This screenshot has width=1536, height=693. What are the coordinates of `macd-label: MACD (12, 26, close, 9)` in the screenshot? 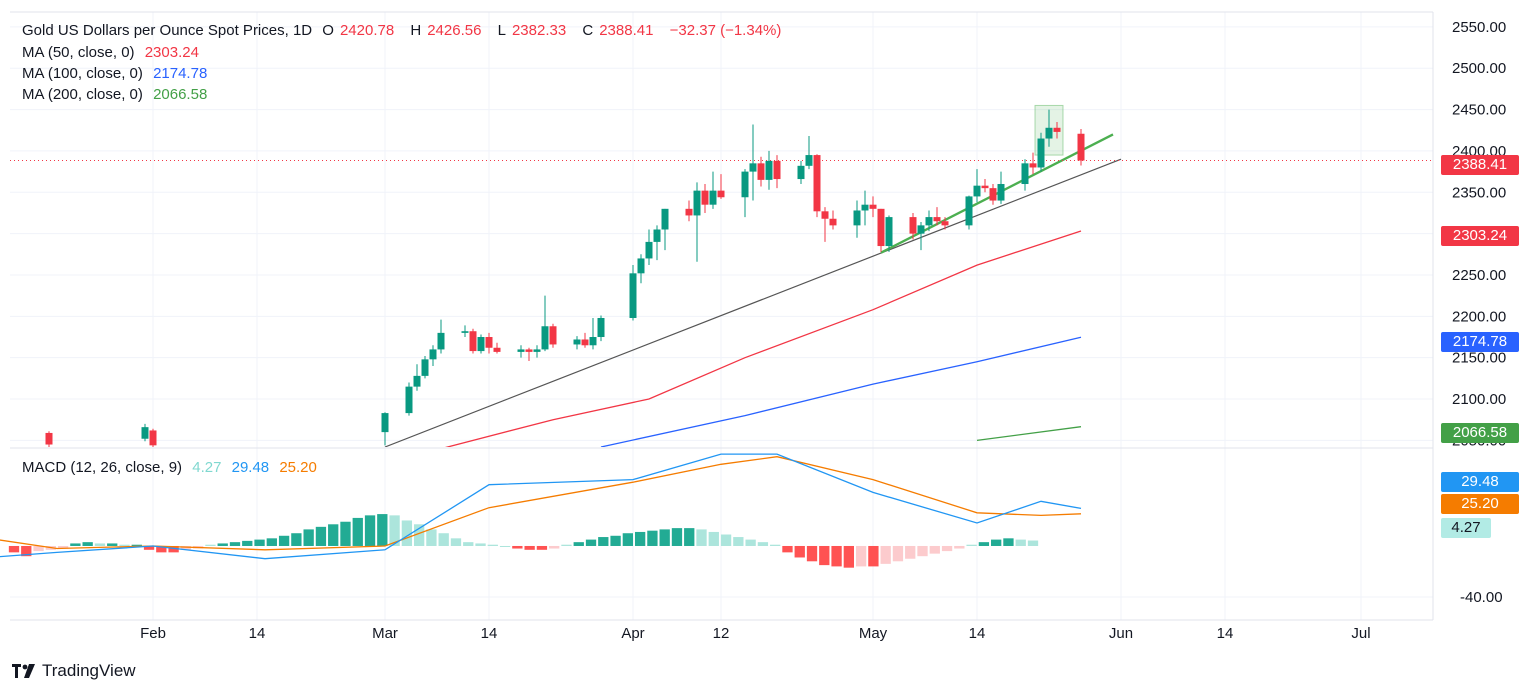 It's located at (102, 467).